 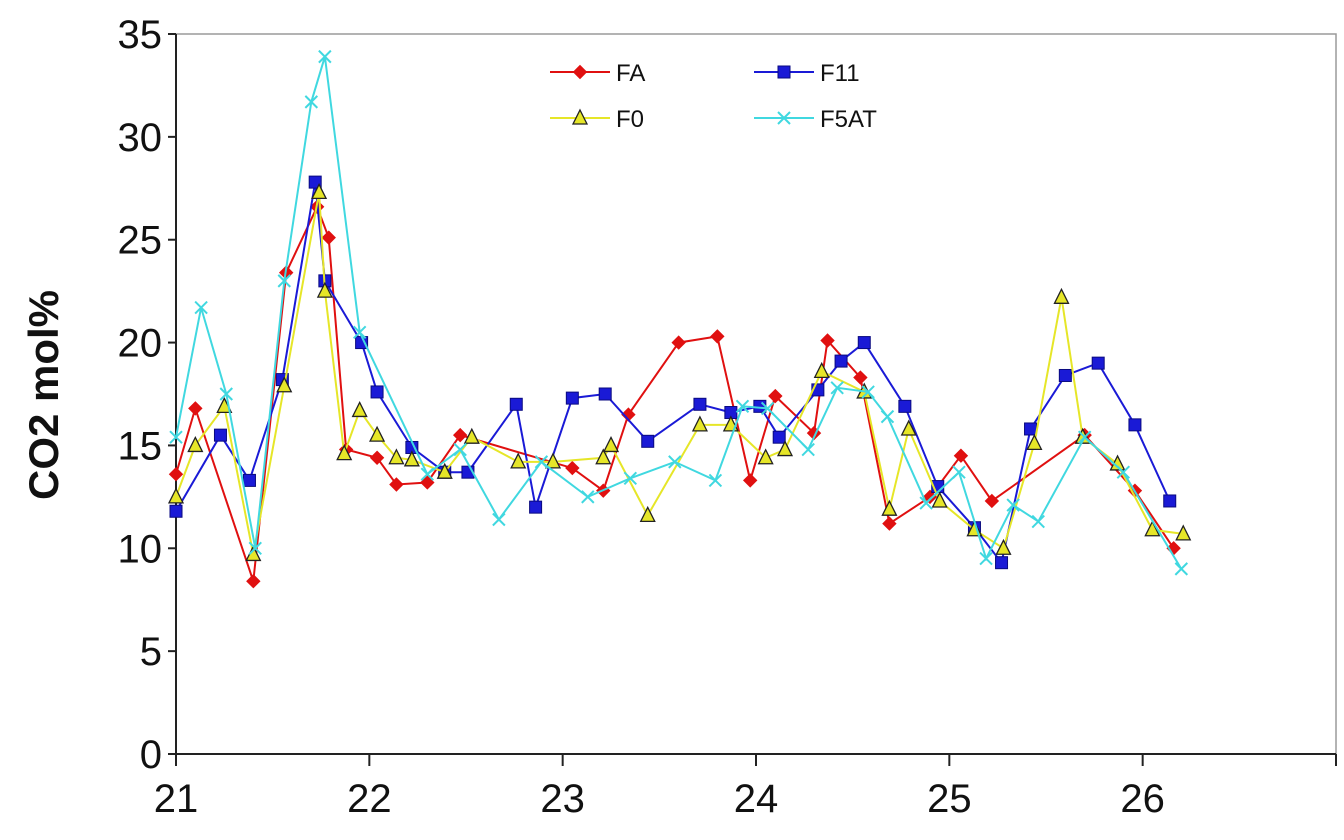 What do you see at coordinates (756, 799) in the screenshot?
I see `x-tick-label: 24` at bounding box center [756, 799].